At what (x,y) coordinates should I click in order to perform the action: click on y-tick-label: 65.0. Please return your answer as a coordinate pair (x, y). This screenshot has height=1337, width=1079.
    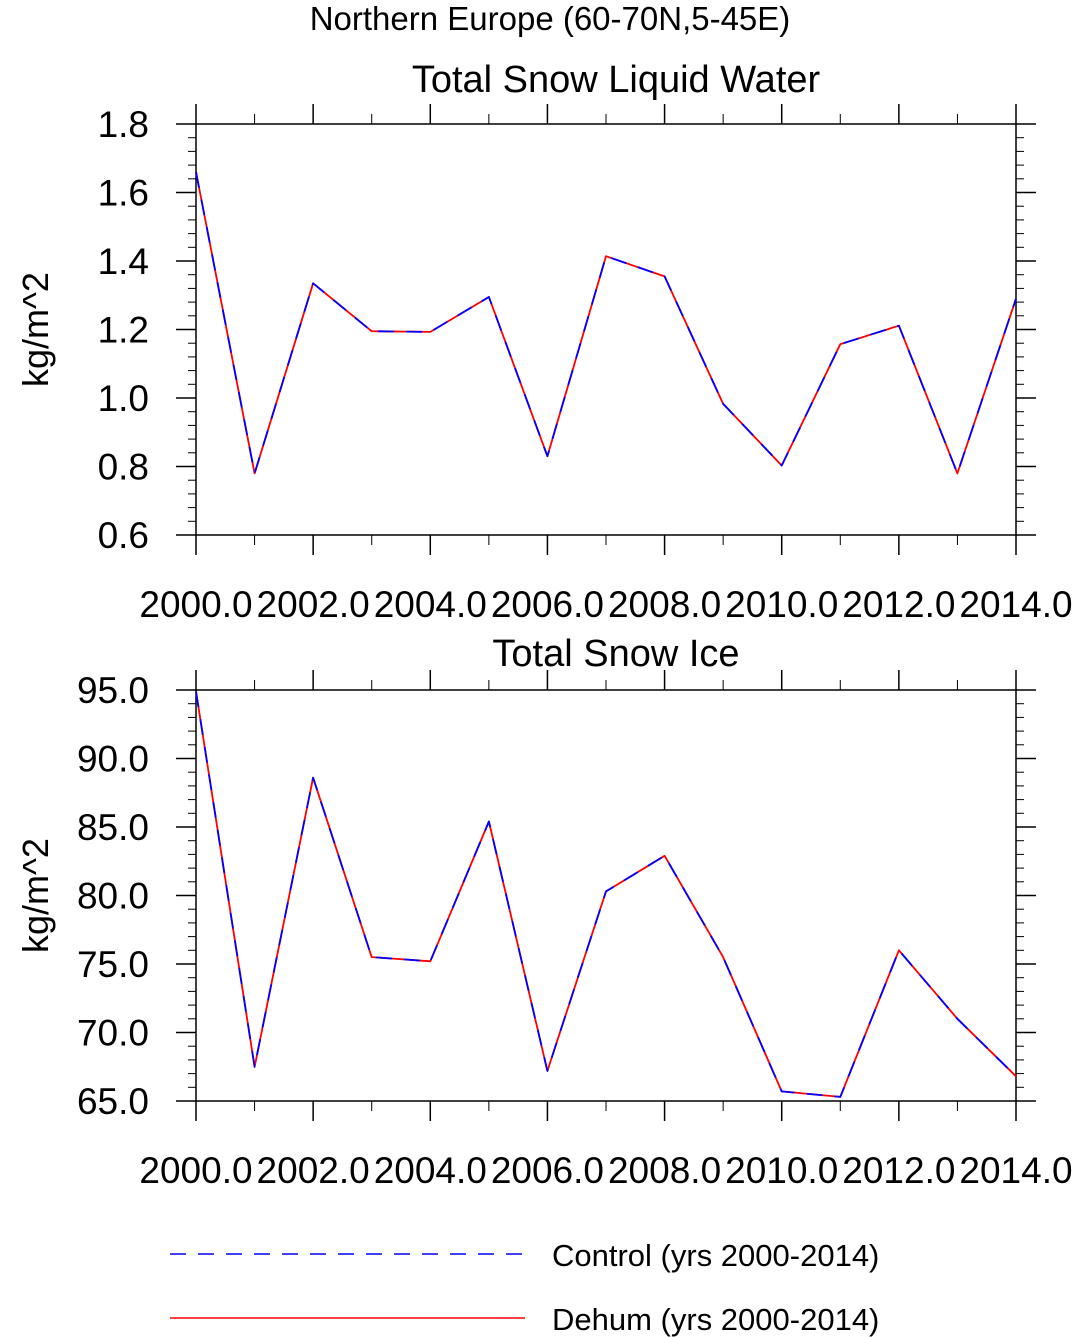
    Looking at the image, I should click on (113, 1101).